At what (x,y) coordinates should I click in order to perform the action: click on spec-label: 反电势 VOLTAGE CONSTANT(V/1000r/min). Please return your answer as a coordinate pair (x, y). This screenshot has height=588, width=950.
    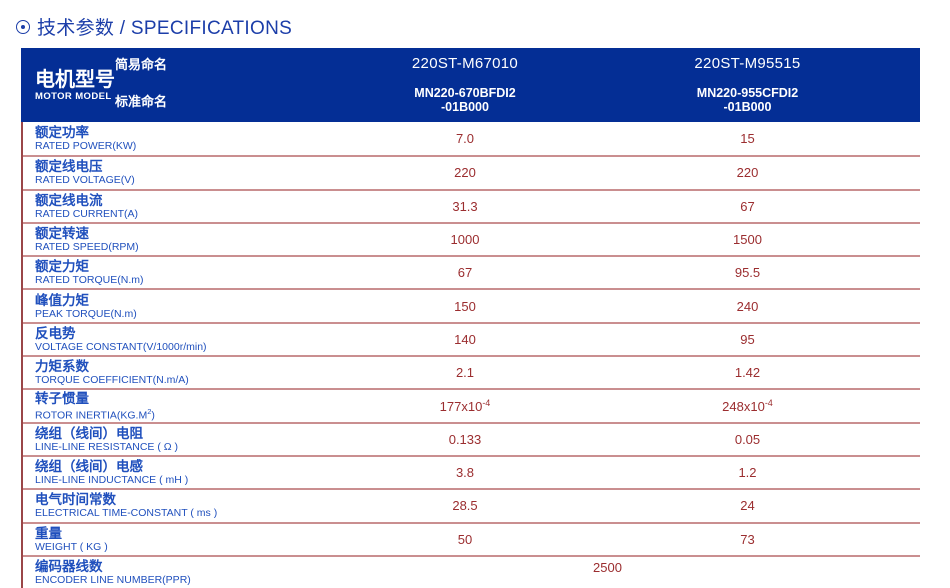
    Looking at the image, I should click on (174, 339).